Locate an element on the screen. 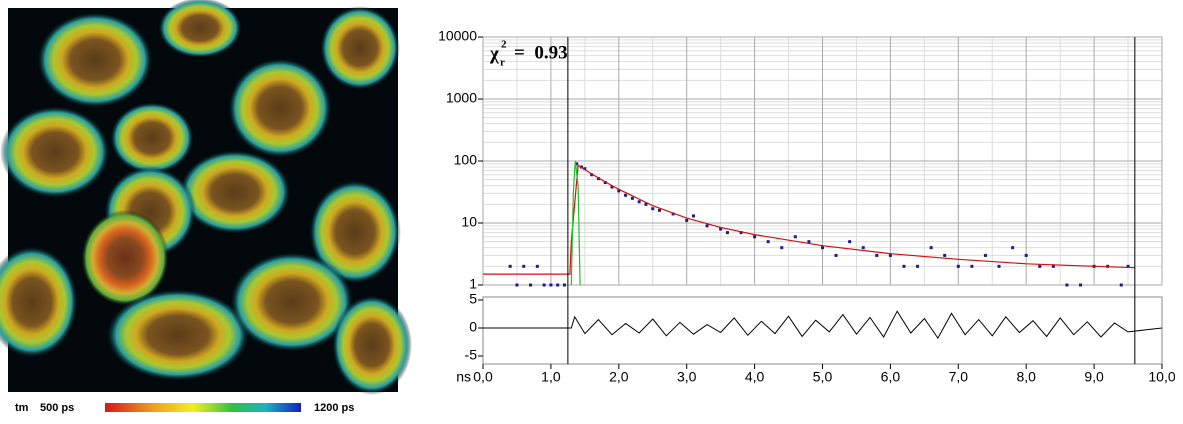 The height and width of the screenshot is (424, 1183). x-tick-label: 8,0 is located at coordinates (1026, 377).